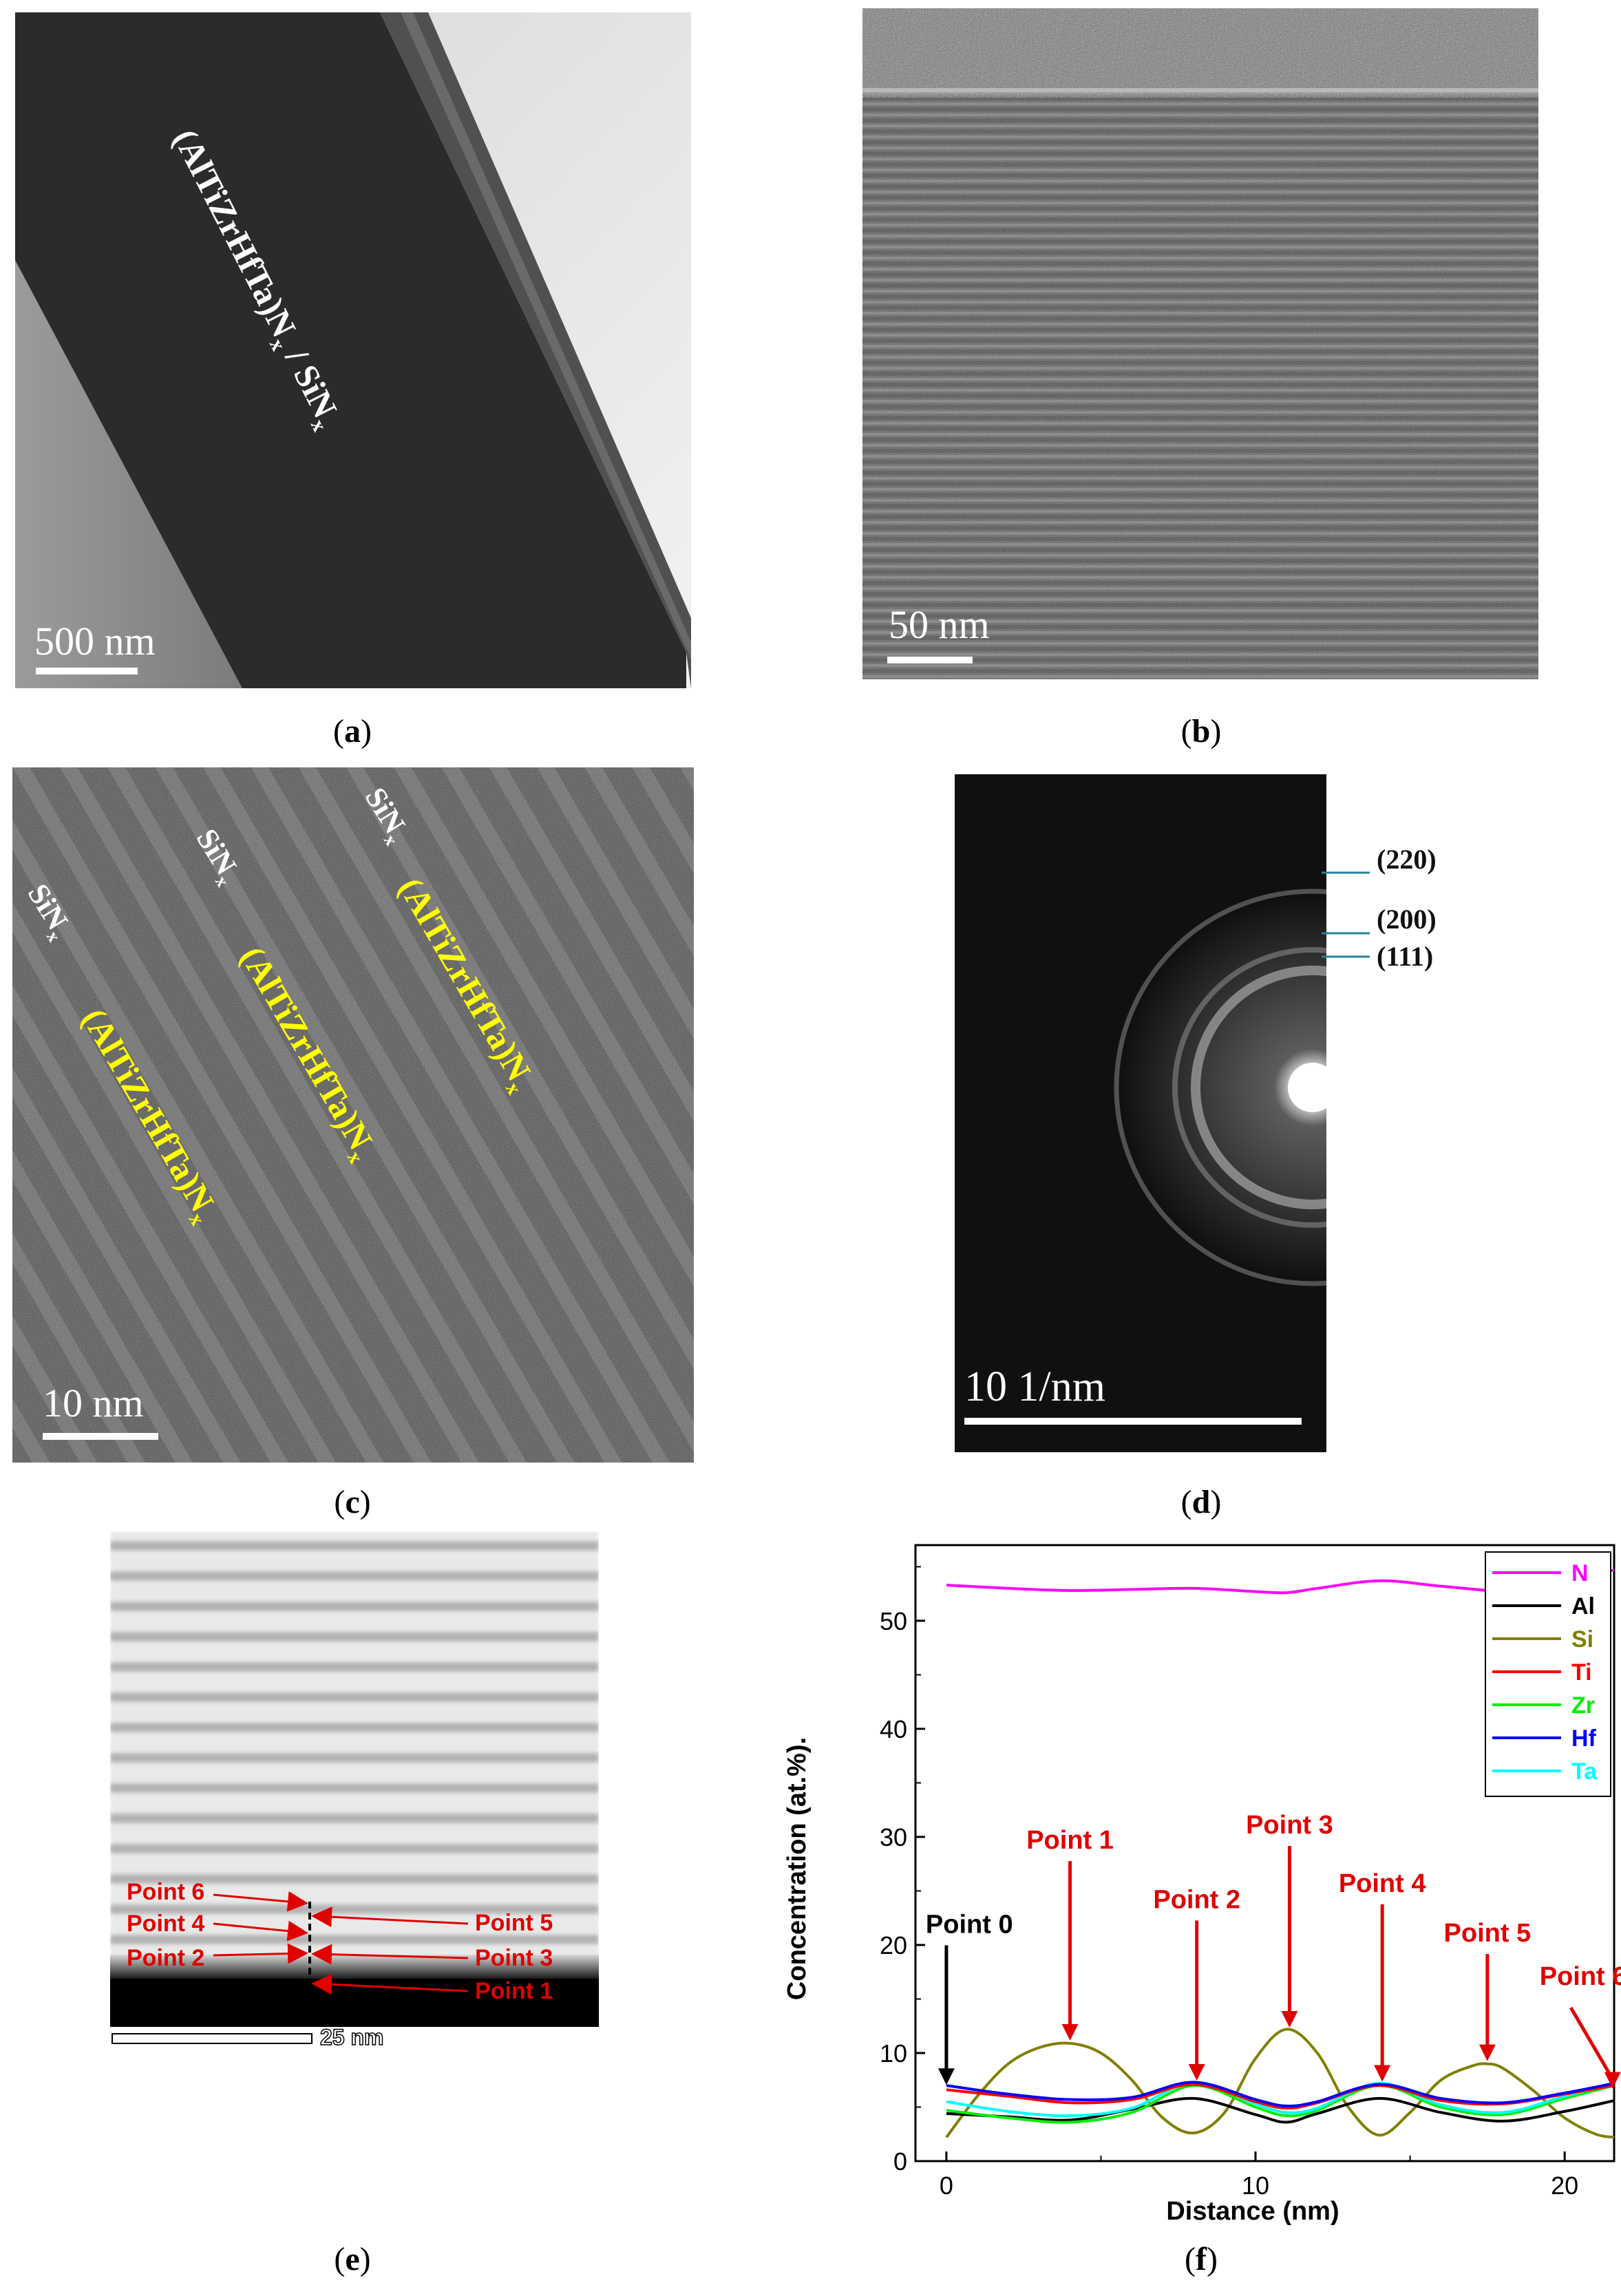 The width and height of the screenshot is (1621, 2296). What do you see at coordinates (1201, 732) in the screenshot?
I see `panel-b-caption: (b)` at bounding box center [1201, 732].